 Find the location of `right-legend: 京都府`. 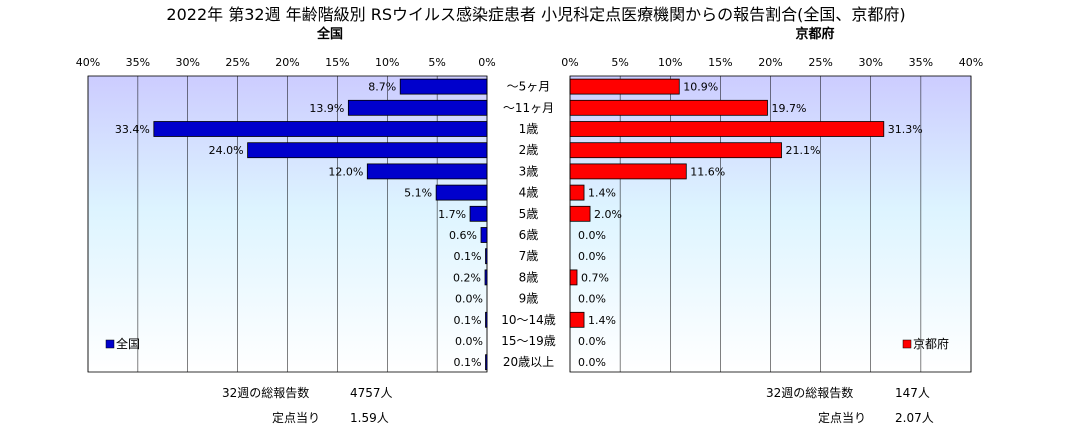

right-legend: 京都府 is located at coordinates (925, 343).